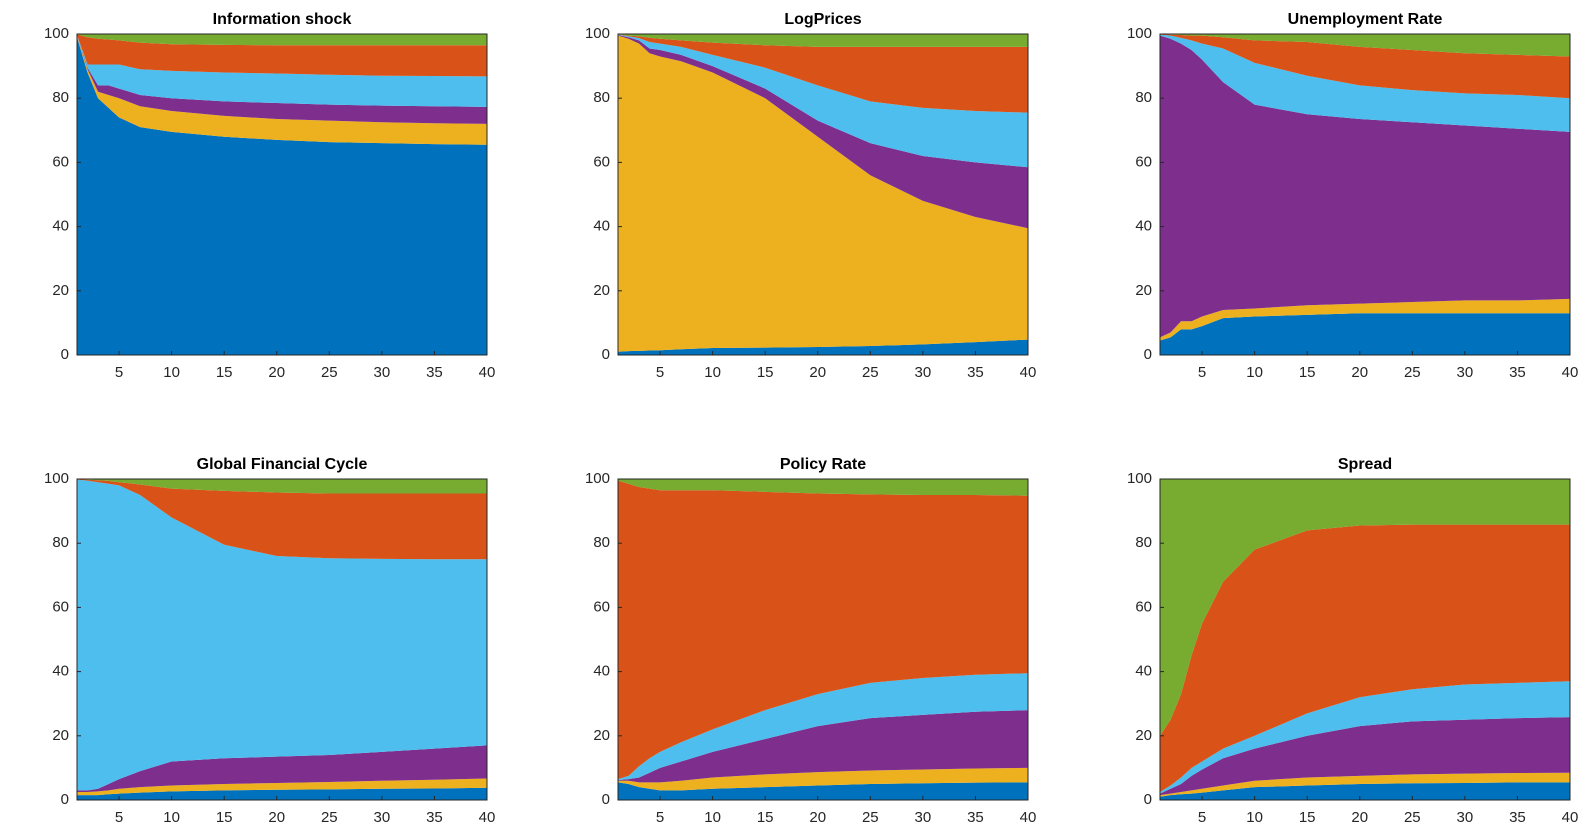 The width and height of the screenshot is (1594, 828). I want to click on chart-title: Information shock, so click(282, 19).